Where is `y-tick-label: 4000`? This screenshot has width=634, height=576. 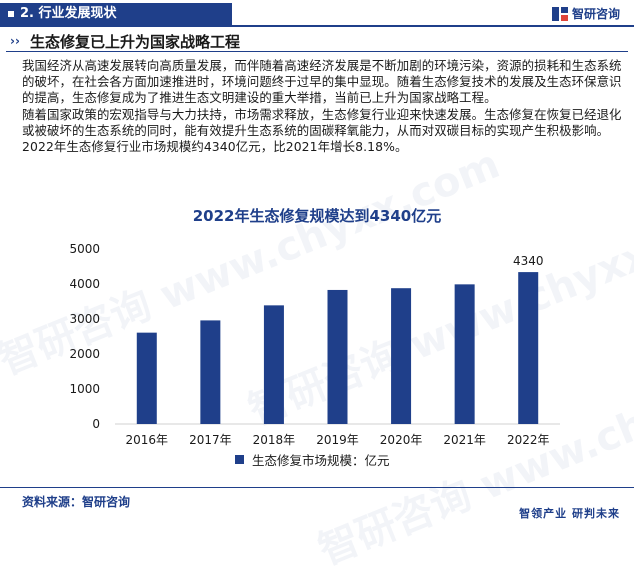 y-tick-label: 4000 is located at coordinates (84, 284).